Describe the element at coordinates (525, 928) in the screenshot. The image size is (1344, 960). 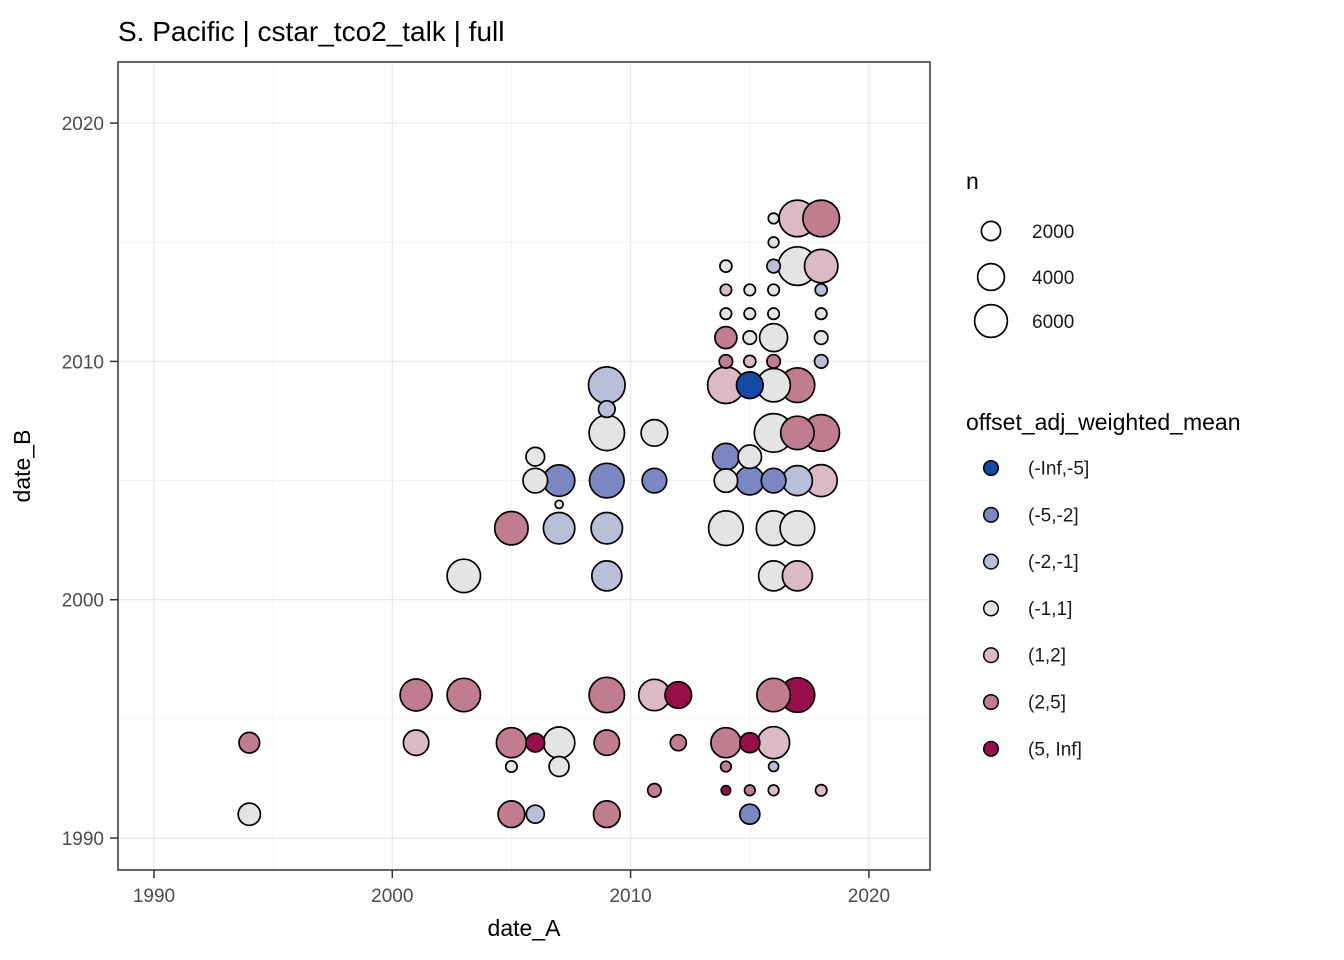
I see `x-axis-title: date_A` at that location.